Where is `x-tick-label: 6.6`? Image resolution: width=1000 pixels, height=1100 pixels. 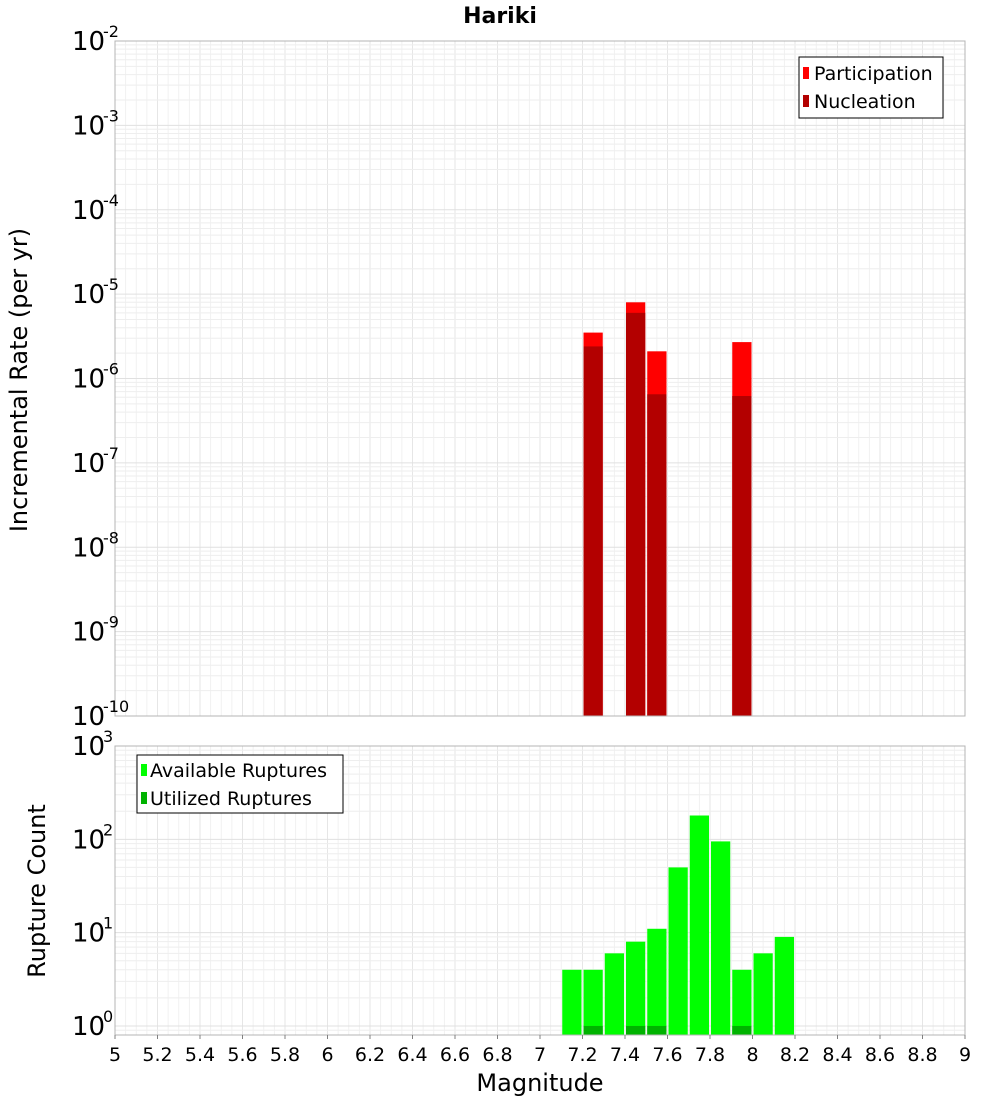 x-tick-label: 6.6 is located at coordinates (455, 1055).